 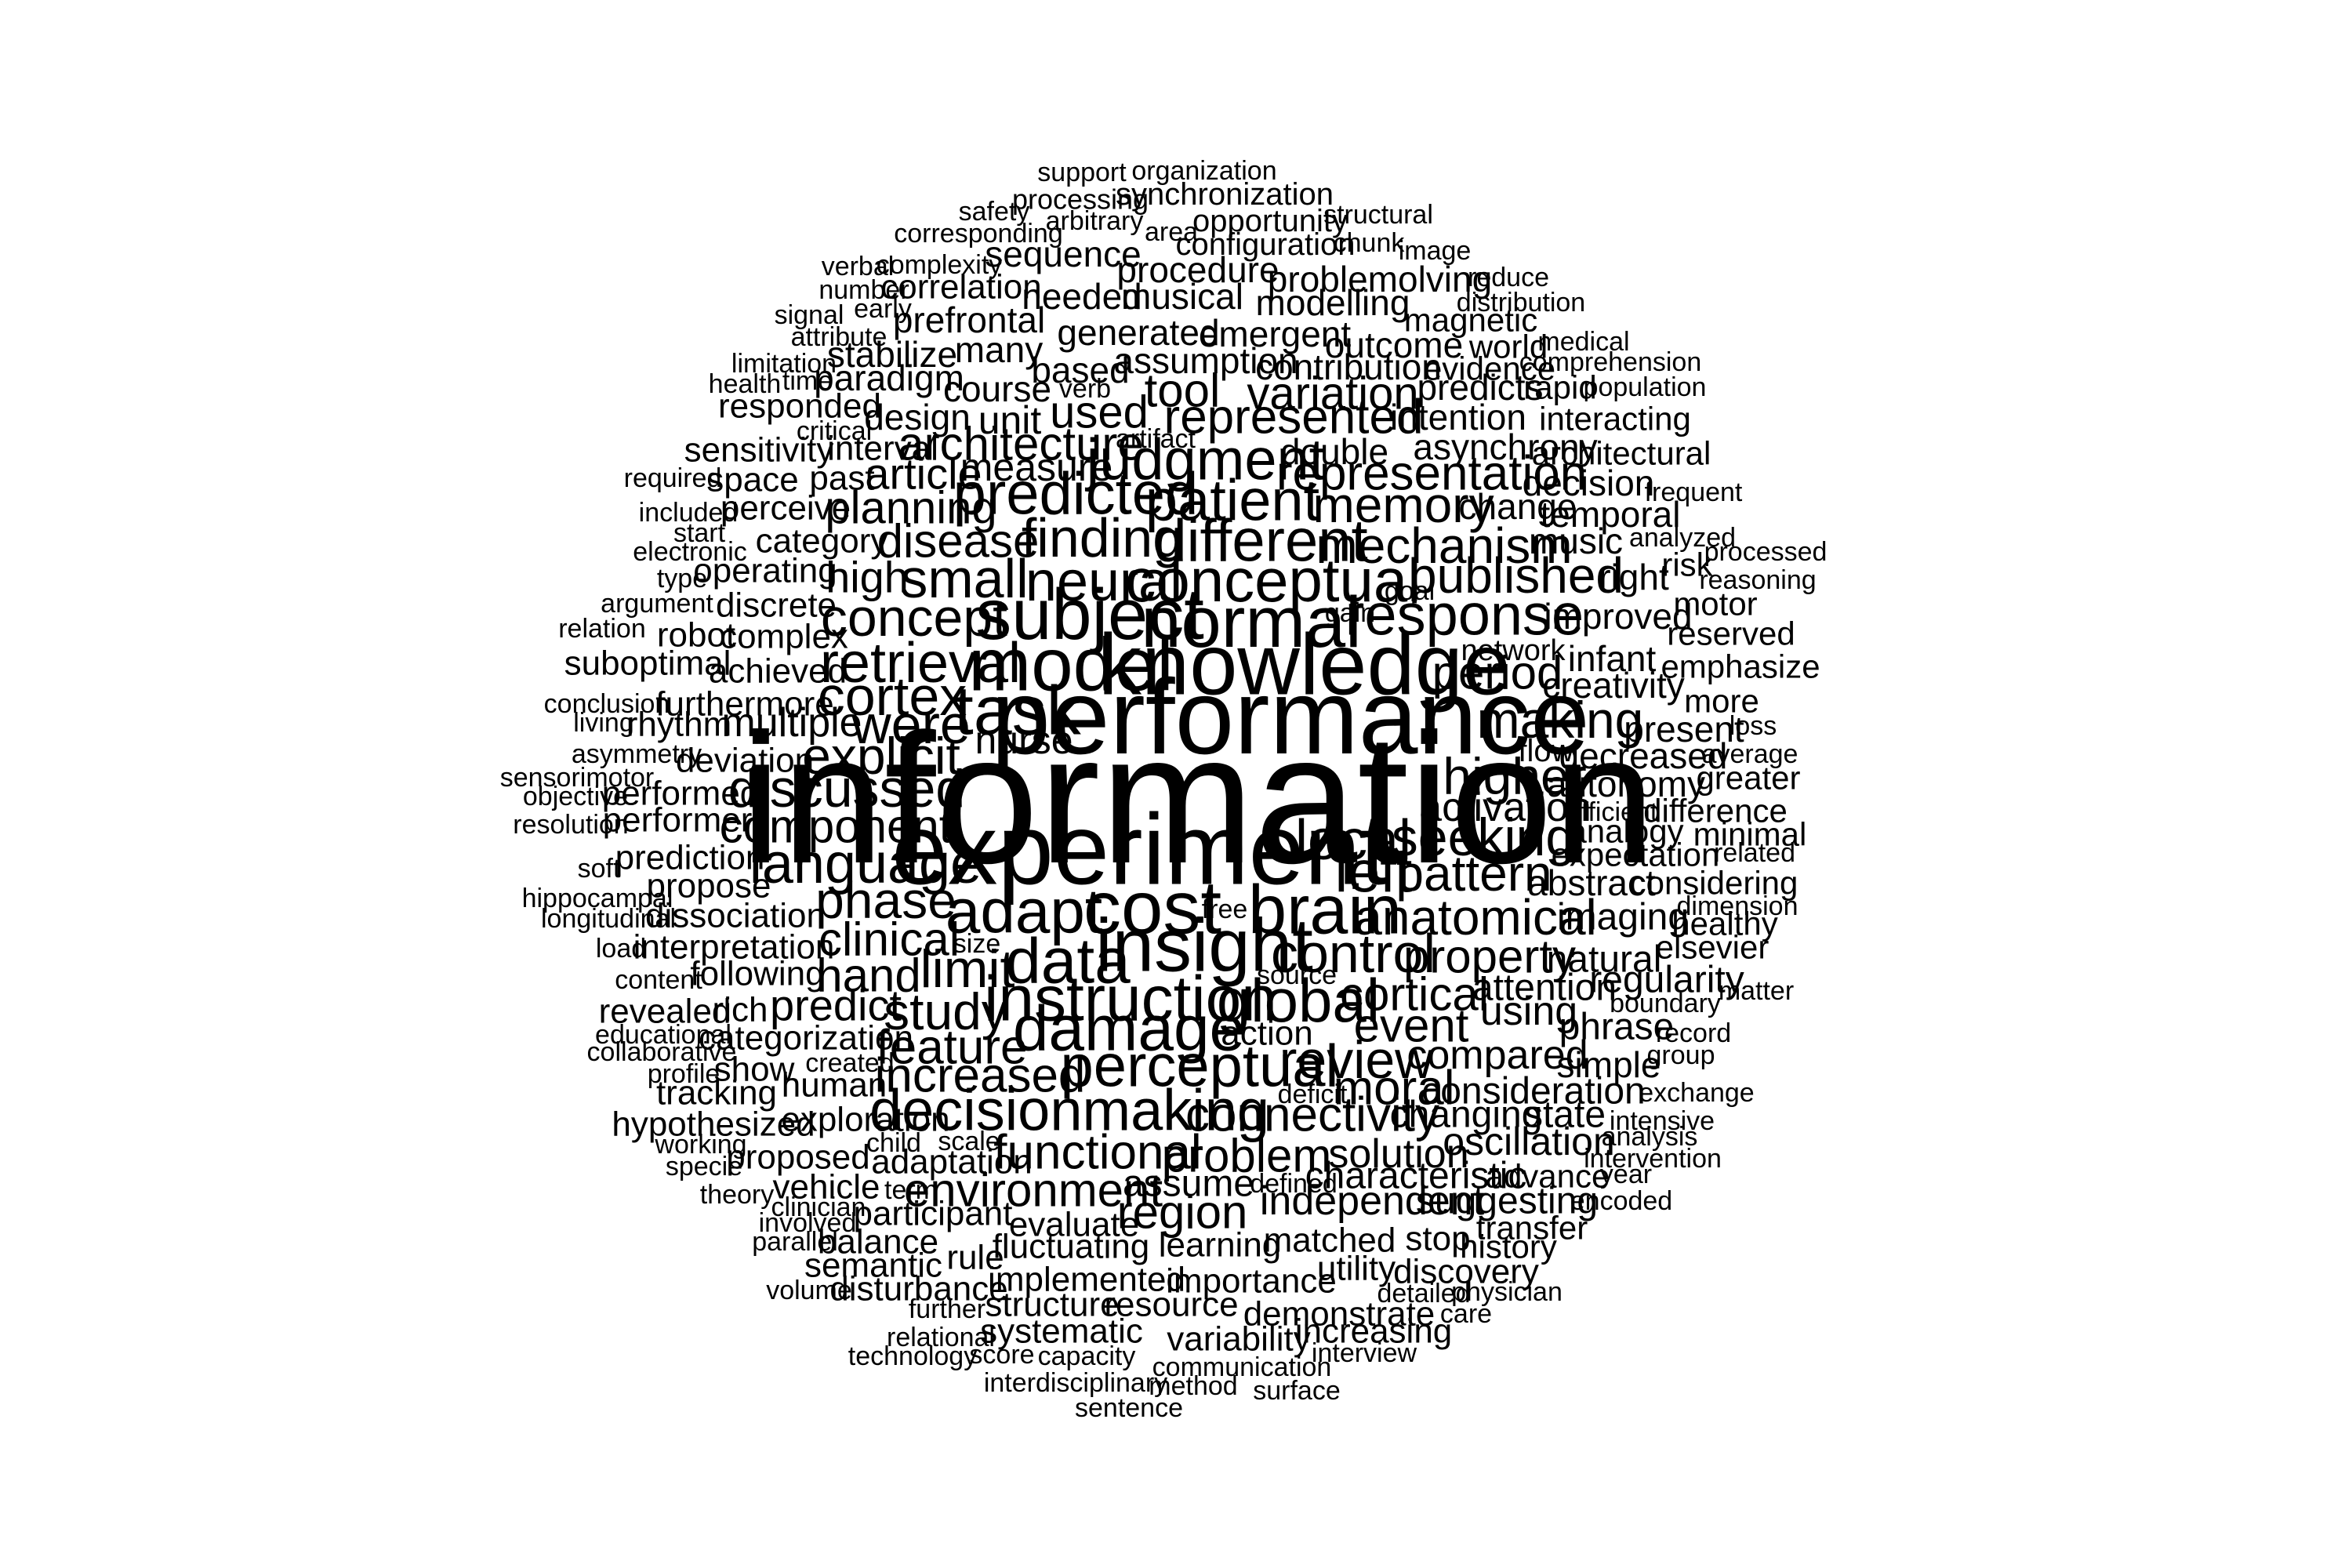 I want to click on cloud-word-infant: infant, so click(x=1613, y=658).